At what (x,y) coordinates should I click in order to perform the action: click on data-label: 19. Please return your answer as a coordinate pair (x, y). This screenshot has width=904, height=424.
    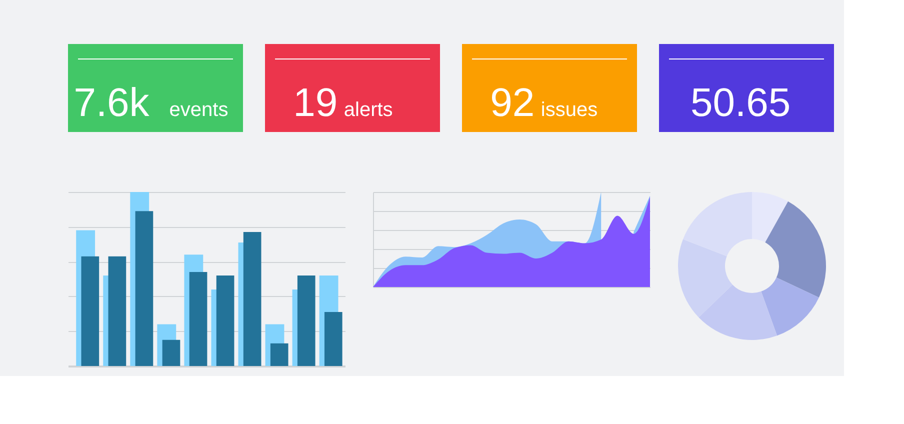
    Looking at the image, I should click on (315, 103).